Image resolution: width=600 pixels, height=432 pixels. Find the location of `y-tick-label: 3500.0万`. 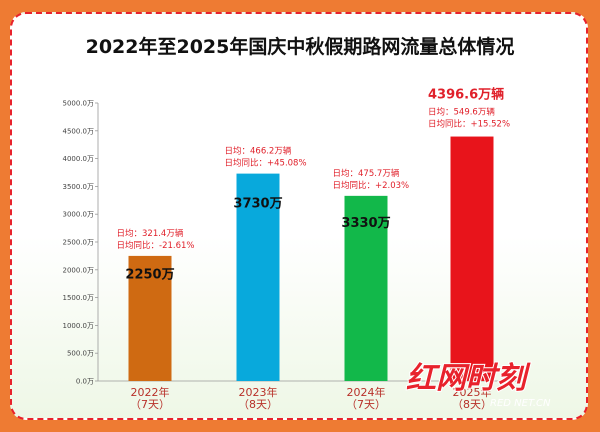

y-tick-label: 3500.0万 is located at coordinates (79, 187).